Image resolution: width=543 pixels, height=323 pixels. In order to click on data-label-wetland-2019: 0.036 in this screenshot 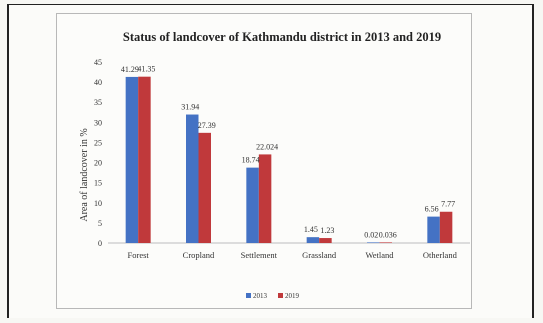, I will do `click(388, 234)`.